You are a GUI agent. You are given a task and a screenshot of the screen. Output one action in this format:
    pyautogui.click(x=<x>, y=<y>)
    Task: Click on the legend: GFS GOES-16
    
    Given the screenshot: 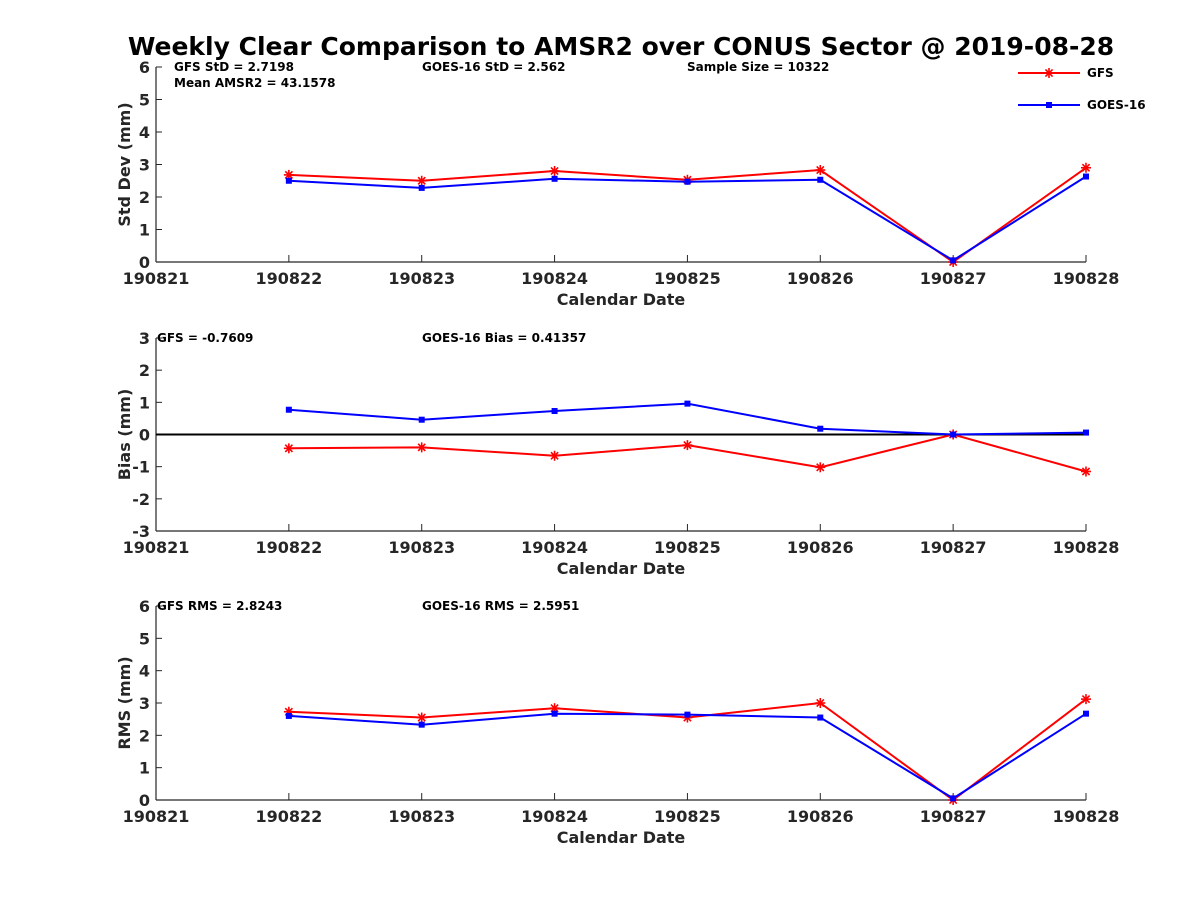 What is the action you would take?
    pyautogui.click(x=1082, y=89)
    